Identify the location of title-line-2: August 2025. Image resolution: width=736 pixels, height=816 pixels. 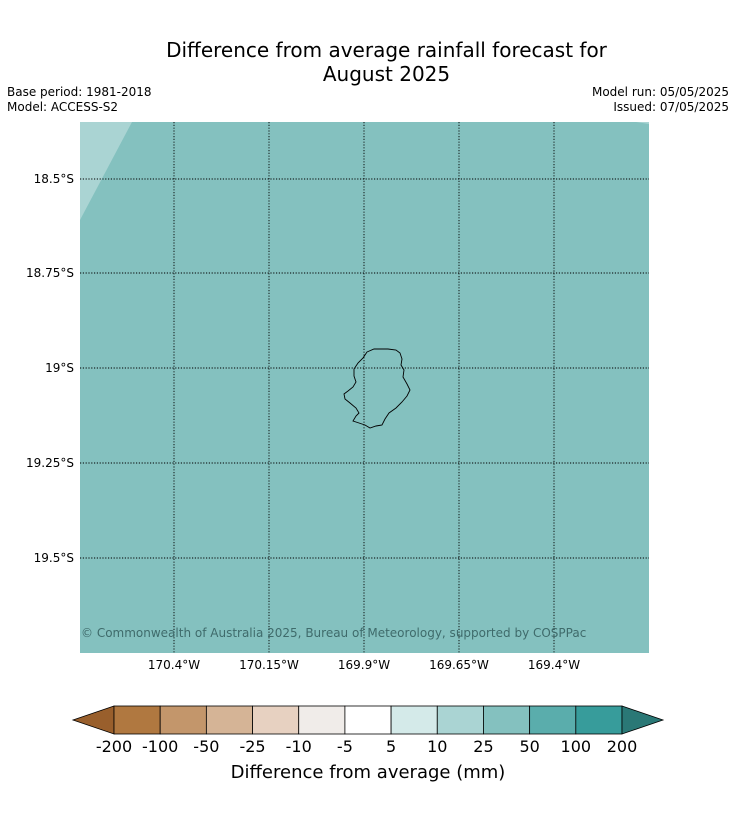
(386, 74).